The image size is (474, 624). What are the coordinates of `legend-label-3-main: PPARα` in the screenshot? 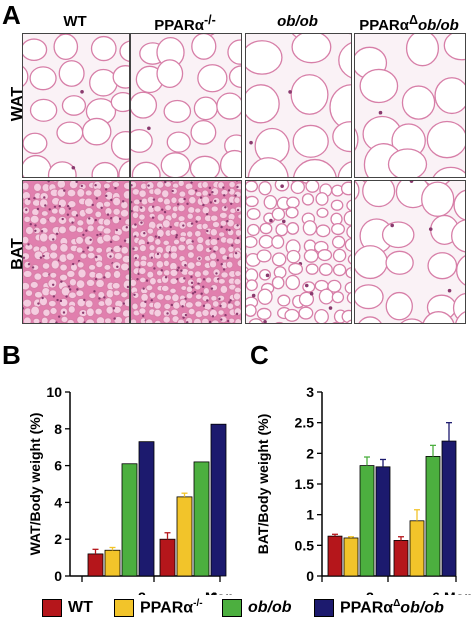 It's located at (367, 608).